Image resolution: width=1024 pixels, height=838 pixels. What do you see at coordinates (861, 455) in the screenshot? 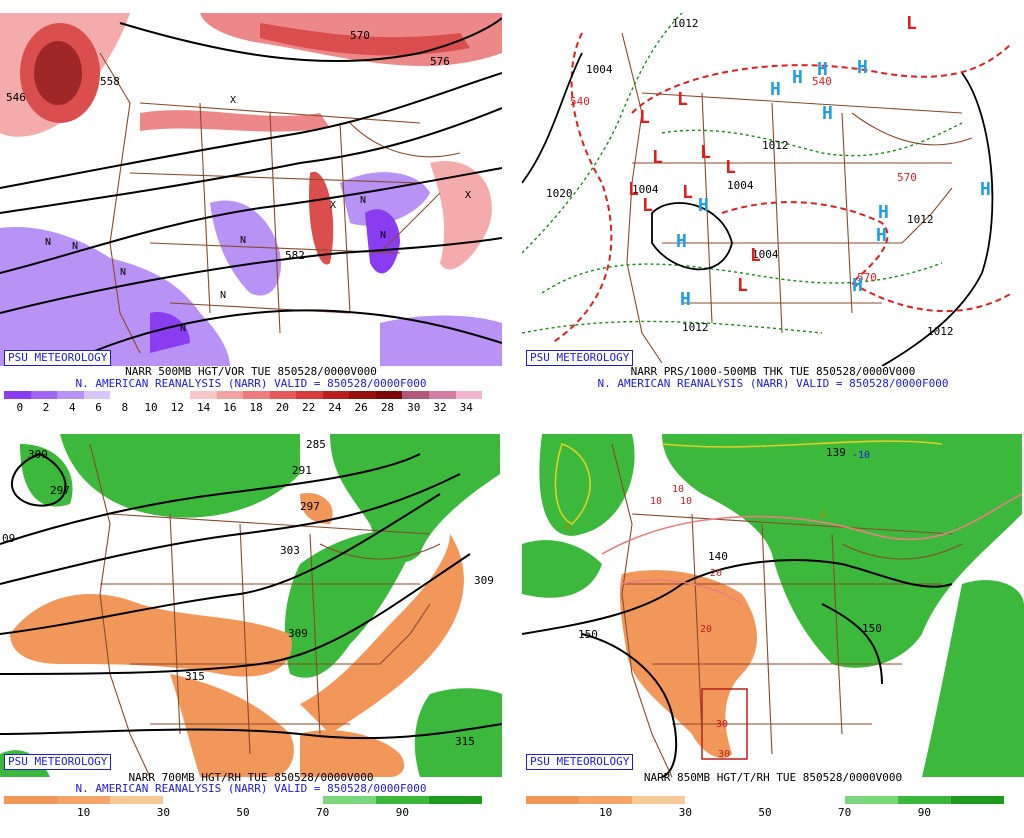
I see `temp-label: -10` at bounding box center [861, 455].